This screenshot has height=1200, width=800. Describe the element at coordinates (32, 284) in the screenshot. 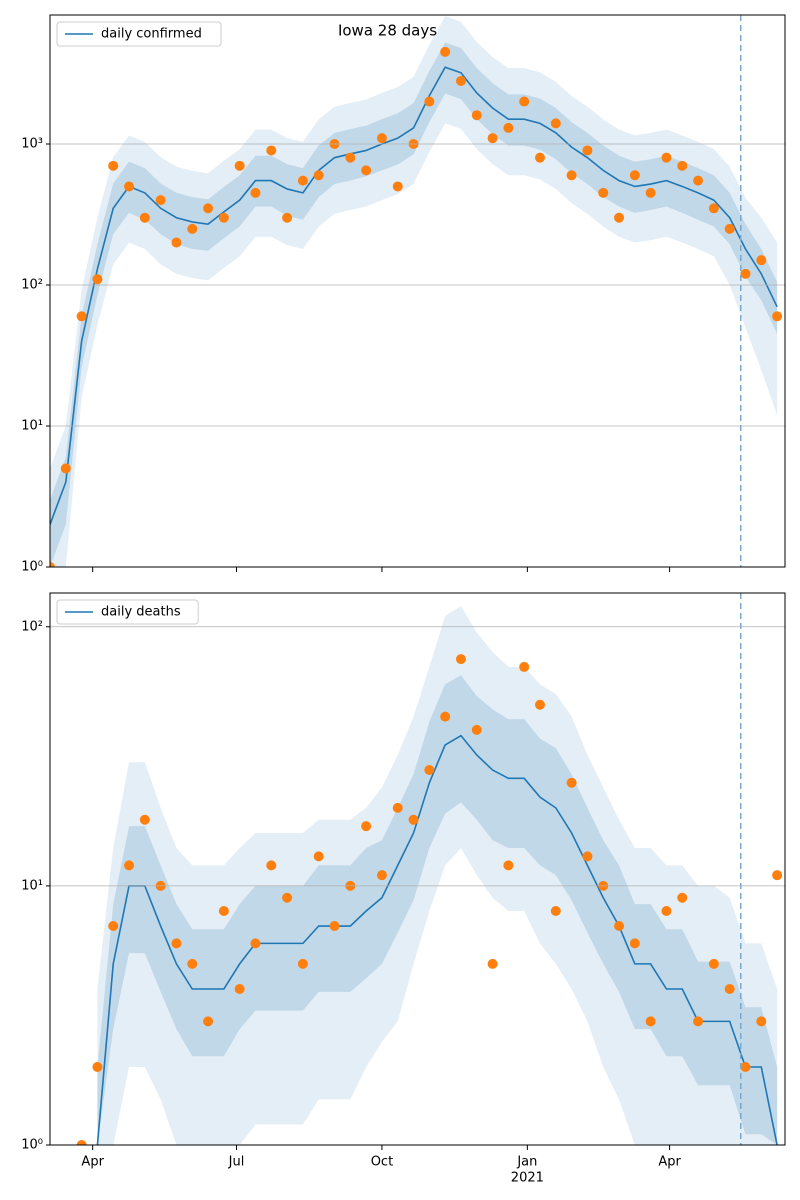

I see `y-tick-label: 10²` at that location.